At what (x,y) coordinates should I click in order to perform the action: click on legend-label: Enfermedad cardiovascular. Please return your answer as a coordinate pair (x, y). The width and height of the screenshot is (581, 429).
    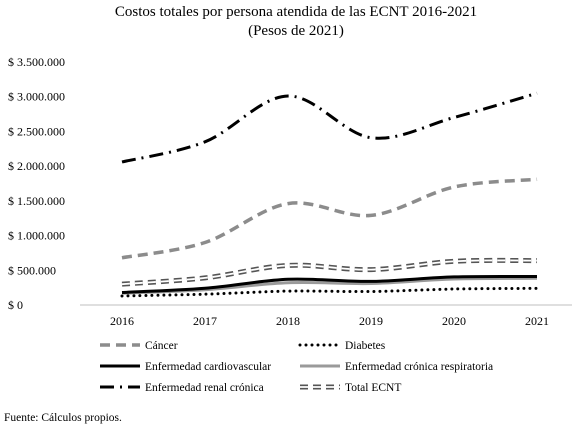
    Looking at the image, I should click on (208, 367).